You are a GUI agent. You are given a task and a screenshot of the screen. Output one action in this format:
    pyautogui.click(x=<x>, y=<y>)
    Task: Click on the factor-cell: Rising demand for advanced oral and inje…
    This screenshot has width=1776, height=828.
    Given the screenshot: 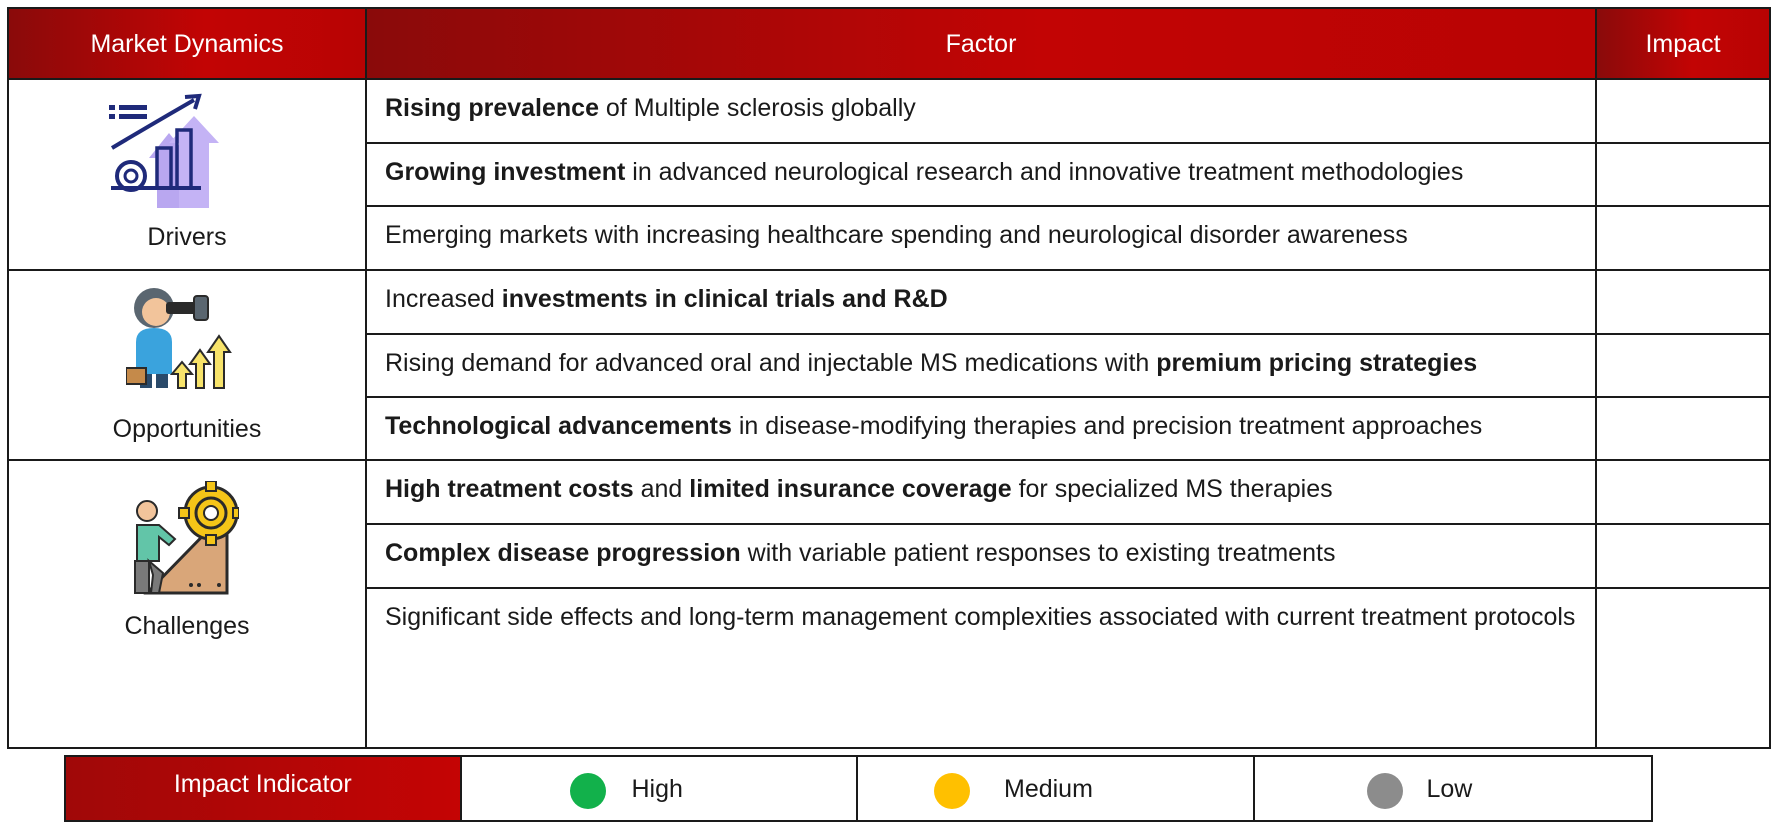 What is the action you would take?
    pyautogui.click(x=982, y=371)
    